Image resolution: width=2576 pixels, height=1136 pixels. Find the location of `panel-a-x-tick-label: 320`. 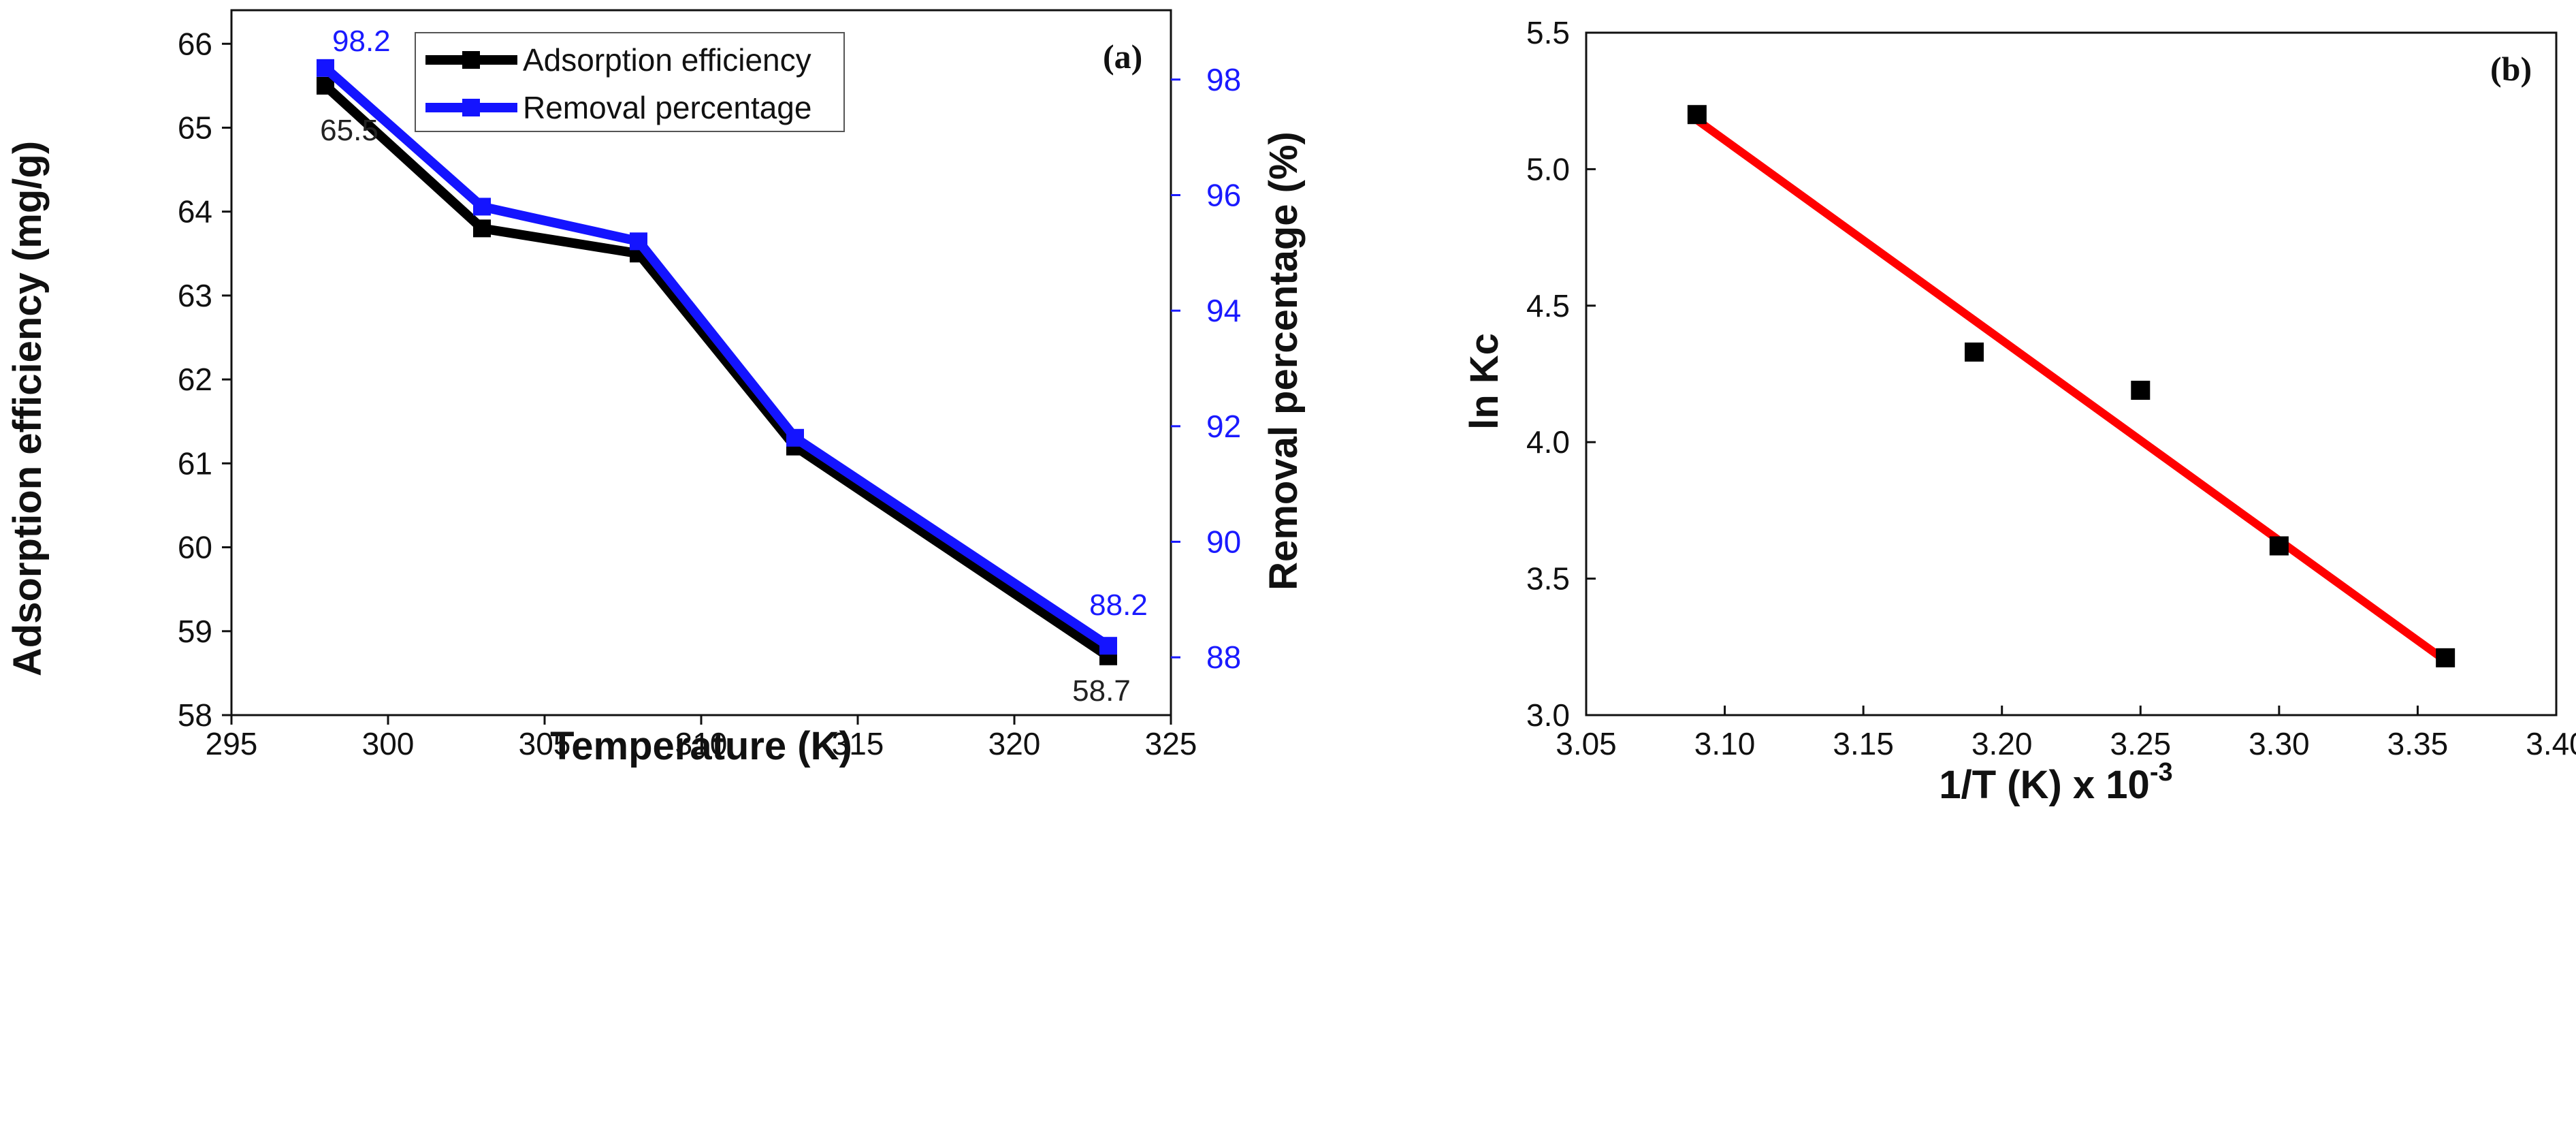

panel-a-x-tick-label: 320 is located at coordinates (1015, 743).